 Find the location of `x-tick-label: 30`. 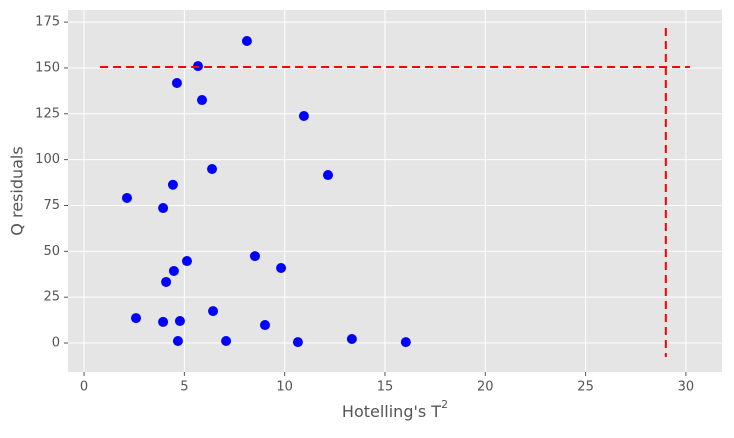

x-tick-label: 30 is located at coordinates (686, 387).